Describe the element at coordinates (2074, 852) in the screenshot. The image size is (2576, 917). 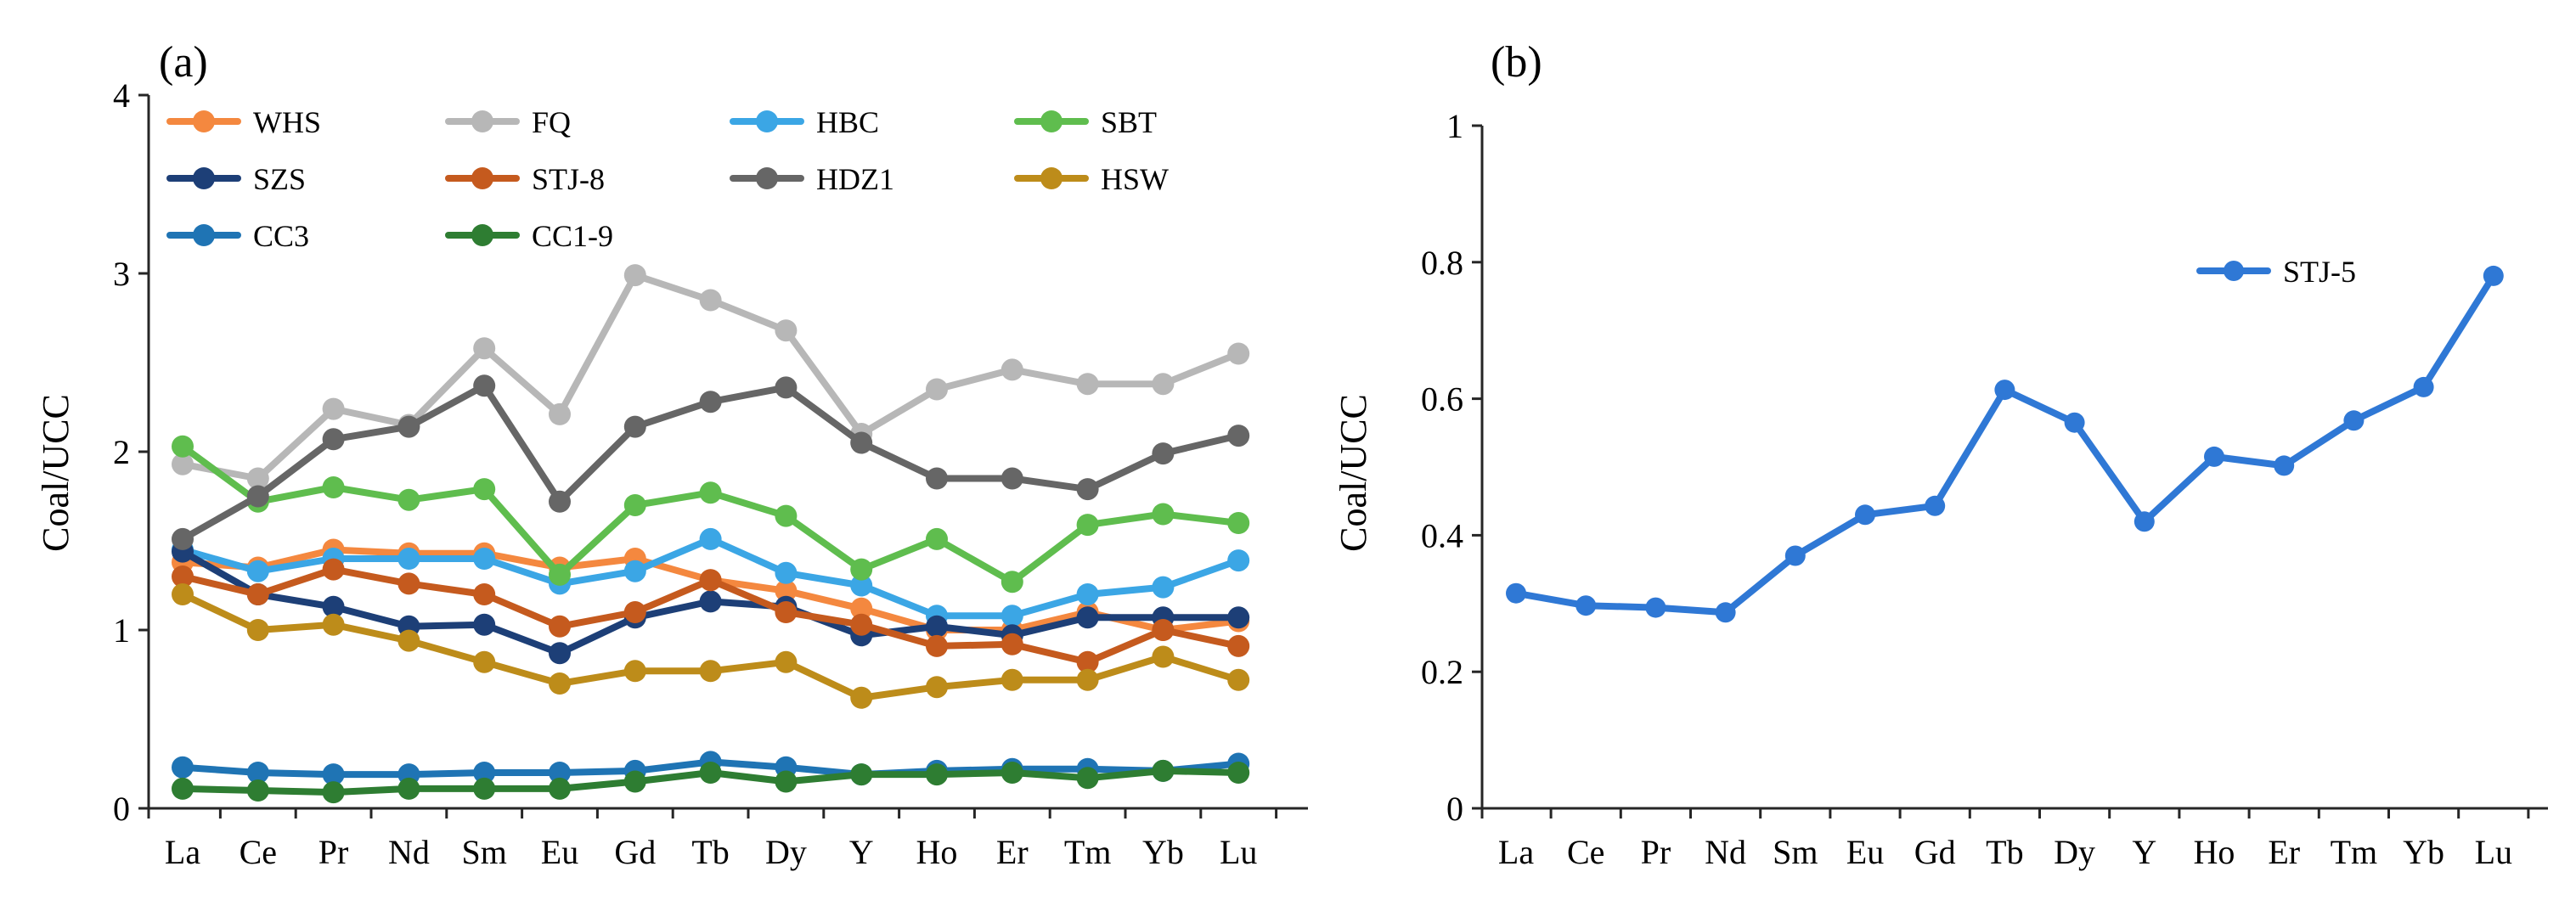
I see `panel-b-x-tick-label: Dy` at that location.